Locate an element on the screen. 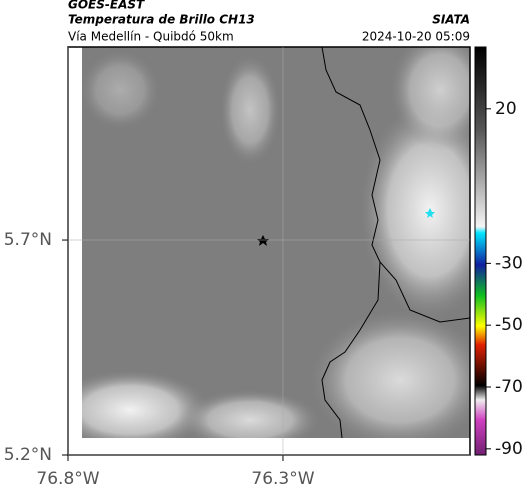  colorbar-tick-label: 20 is located at coordinates (506, 109).